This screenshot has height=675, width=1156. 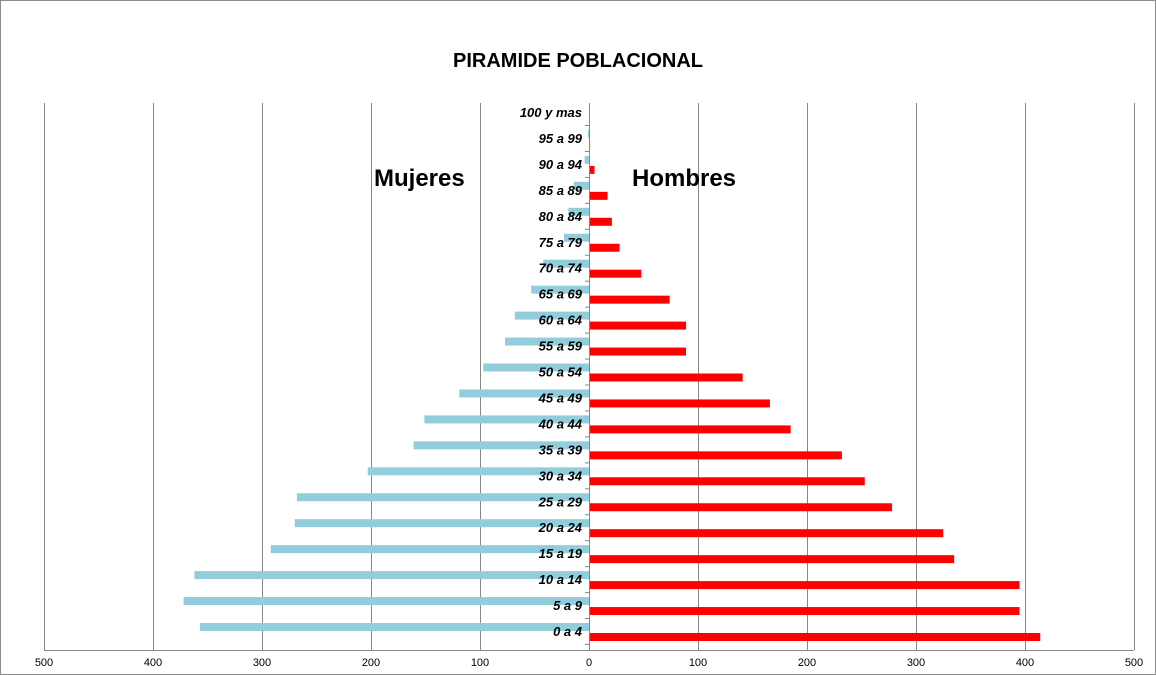 I want to click on category-label: 25 a 29, so click(x=560, y=501).